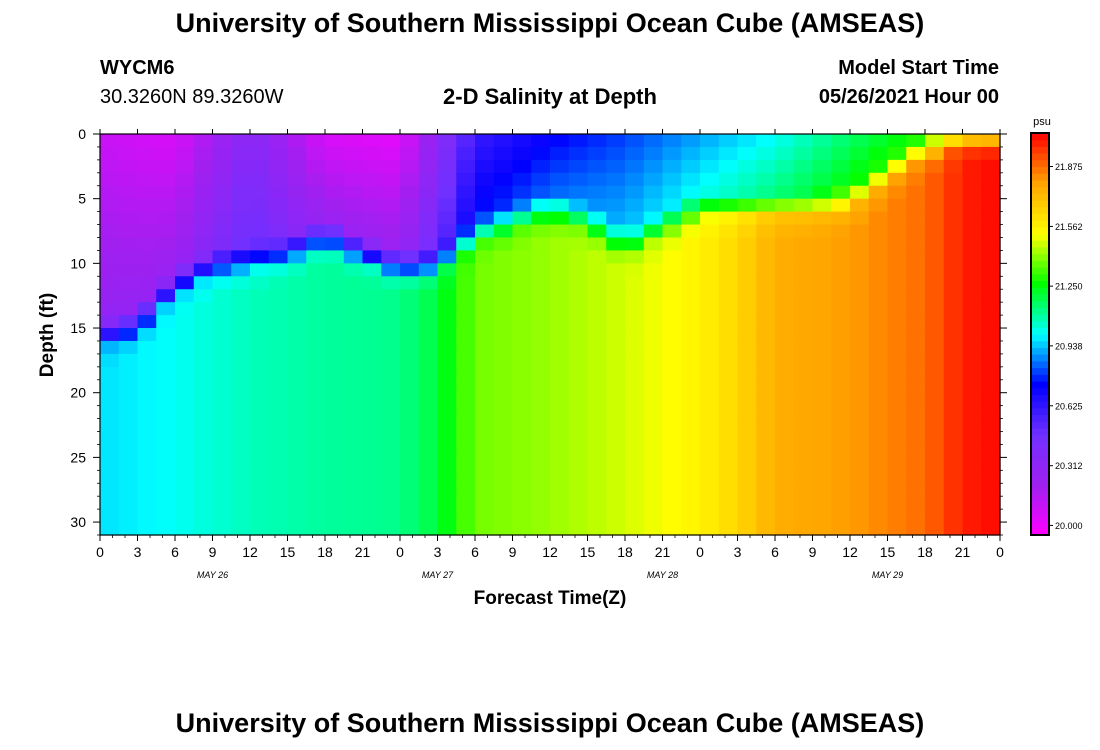 The width and height of the screenshot is (1100, 750). Describe the element at coordinates (1069, 227) in the screenshot. I see `colorbar-tick-label: 21.562` at that location.